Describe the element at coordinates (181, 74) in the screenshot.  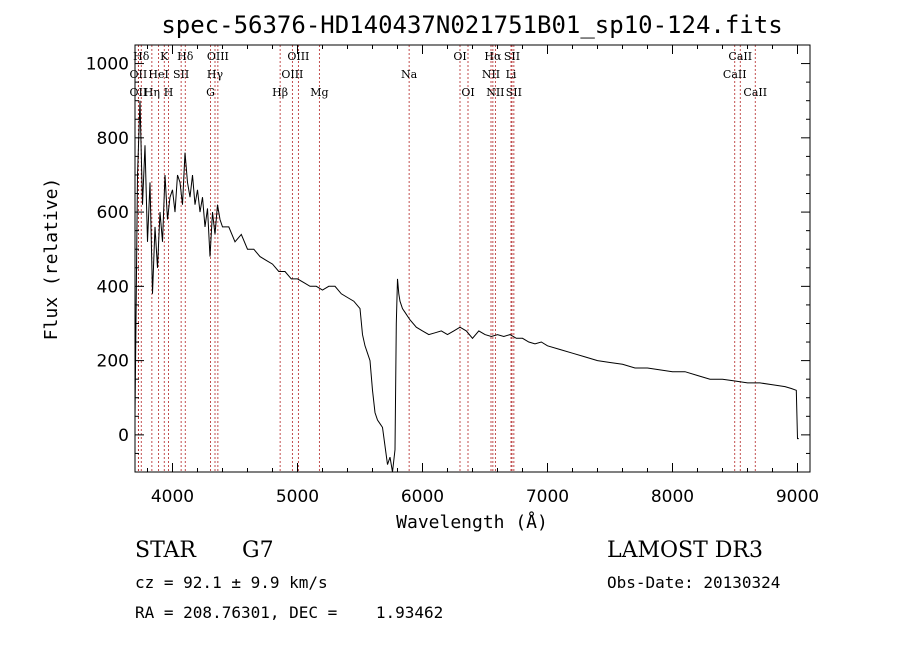
I see `line-label-6: SII` at that location.